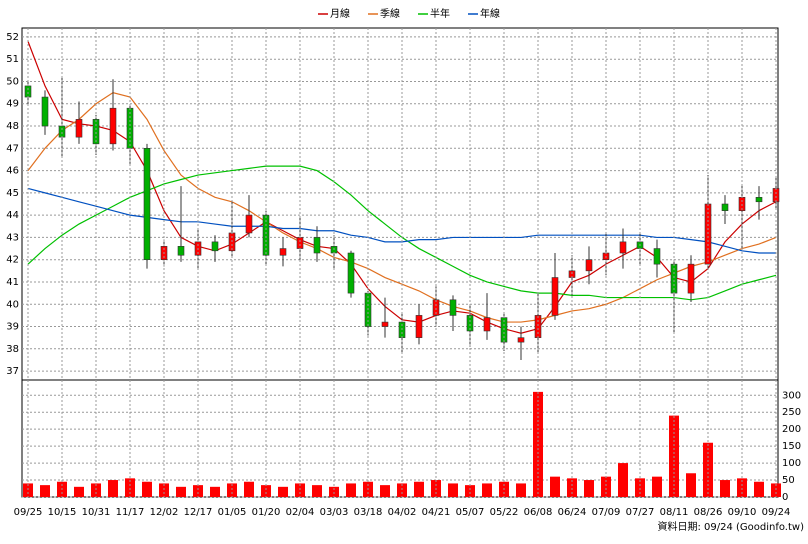 Image resolution: width=808 pixels, height=544 pixels. Describe the element at coordinates (12, 327) in the screenshot. I see `y-tick-label: 39` at that location.